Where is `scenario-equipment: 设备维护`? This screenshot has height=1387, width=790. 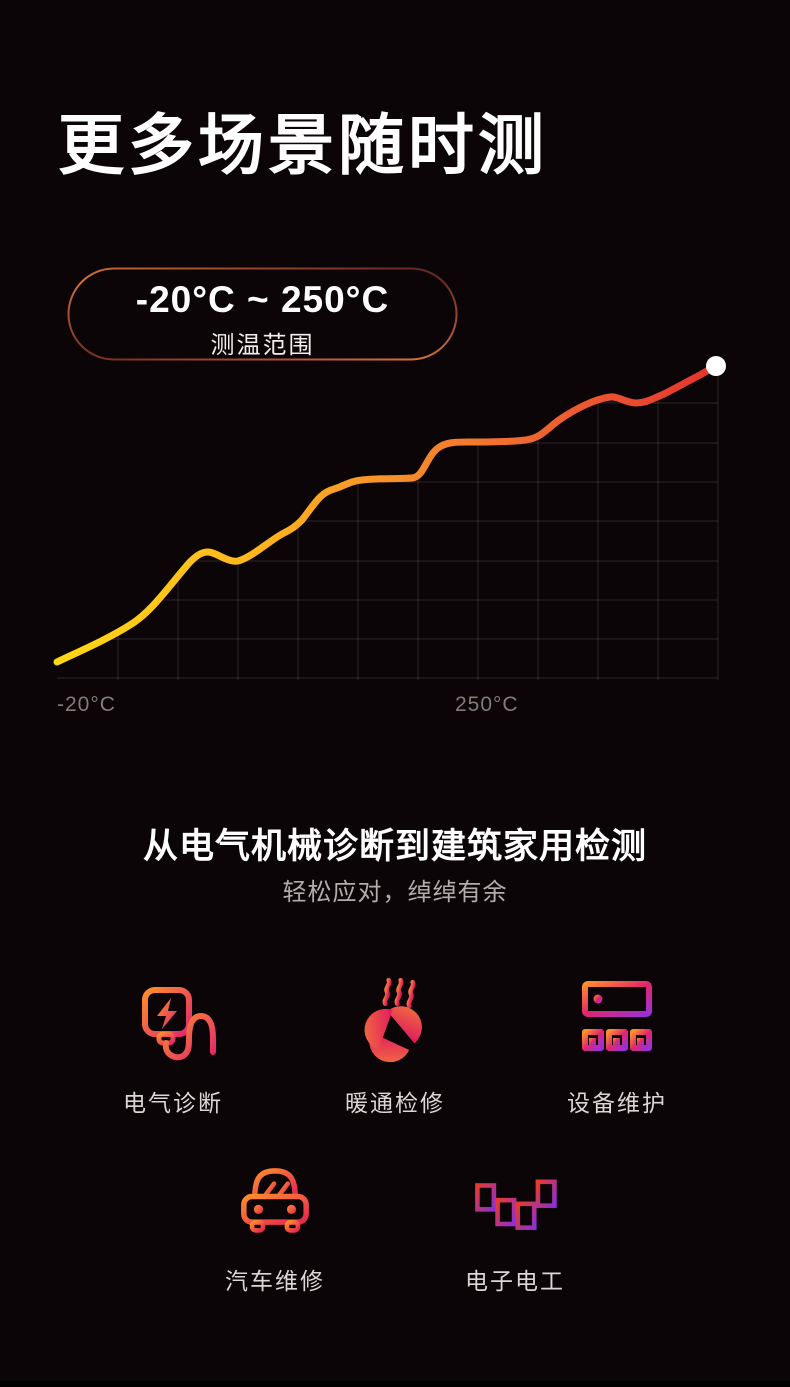 scenario-equipment: 设备维护 is located at coordinates (617, 1045).